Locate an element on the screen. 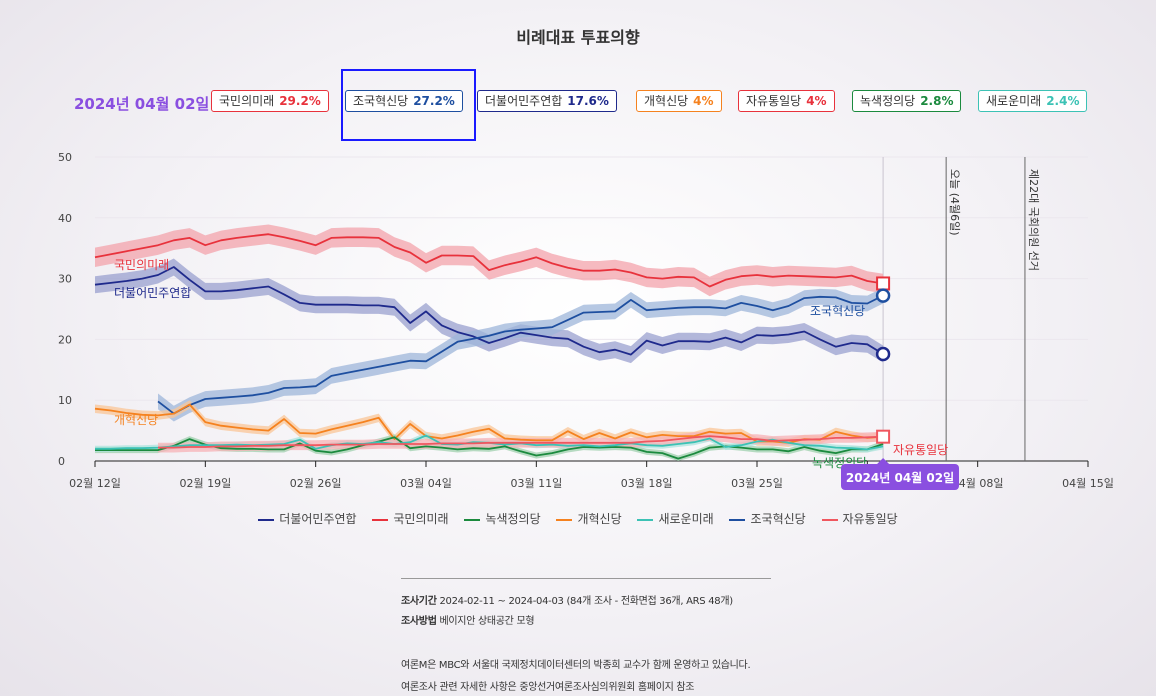 This screenshot has width=1156, height=696. series-inline-label: 개혁신당 is located at coordinates (136, 420).